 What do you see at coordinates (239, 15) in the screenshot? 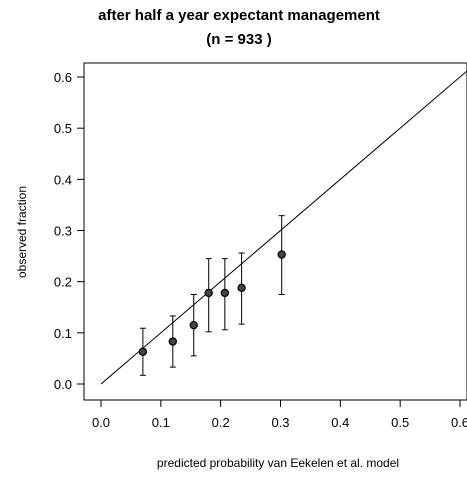
I see `chart-title-line1: after half a year expectant management` at bounding box center [239, 15].